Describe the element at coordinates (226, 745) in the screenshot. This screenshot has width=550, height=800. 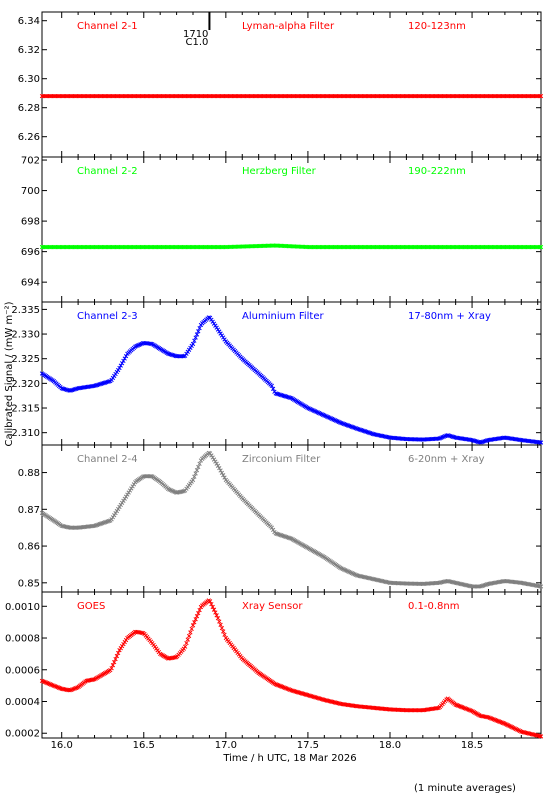
I see `x-tick-label: 17.0` at that location.